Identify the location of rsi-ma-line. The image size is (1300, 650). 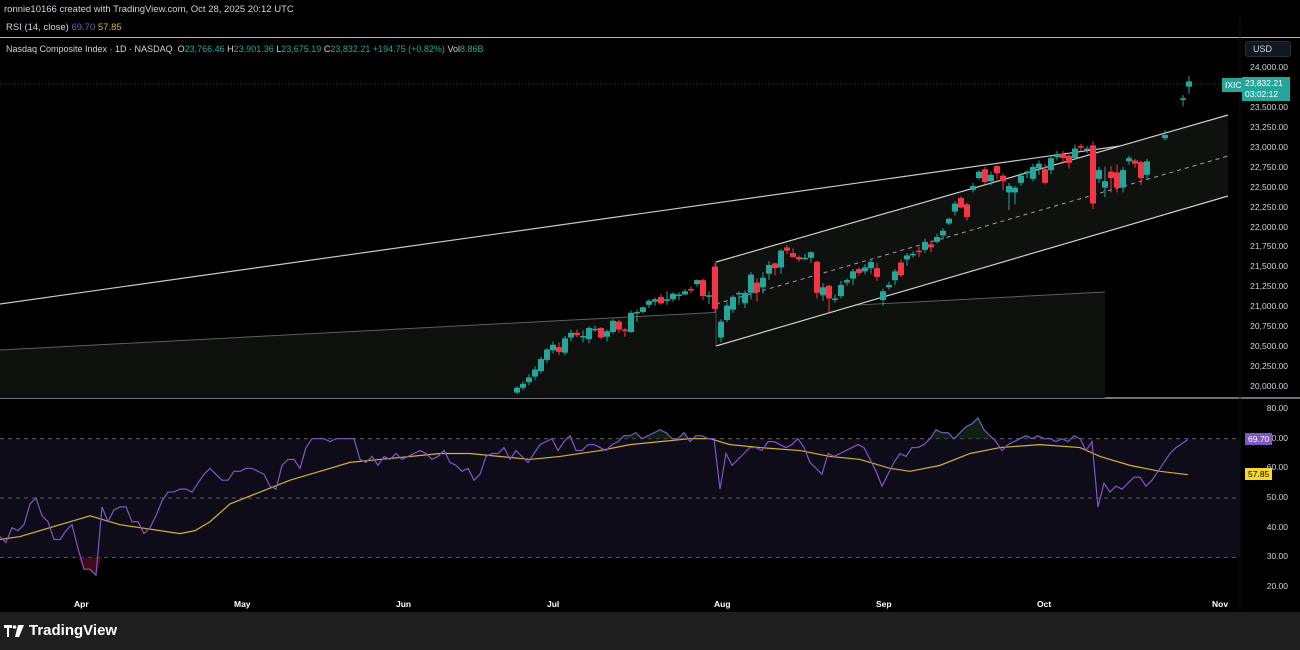
(594, 489).